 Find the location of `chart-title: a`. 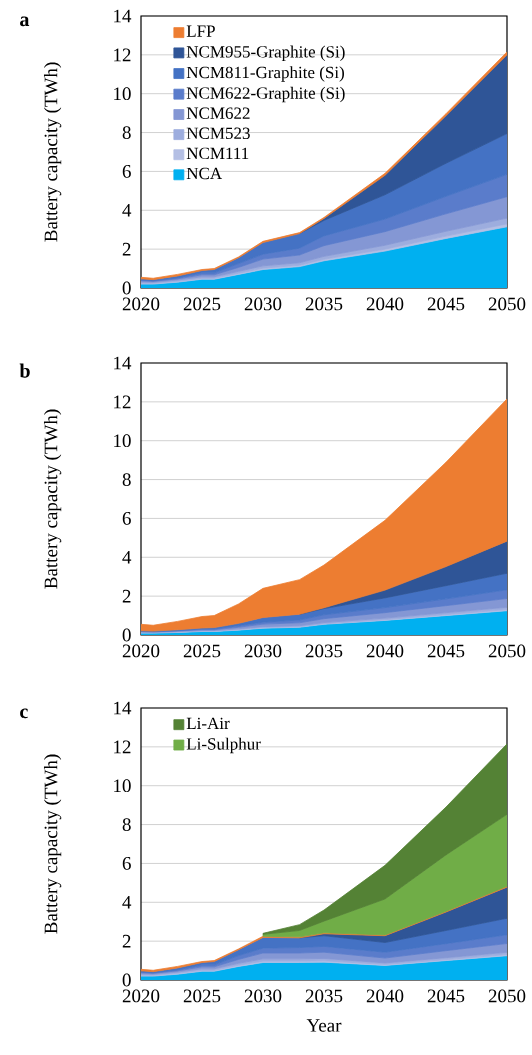

chart-title: a is located at coordinates (25, 21).